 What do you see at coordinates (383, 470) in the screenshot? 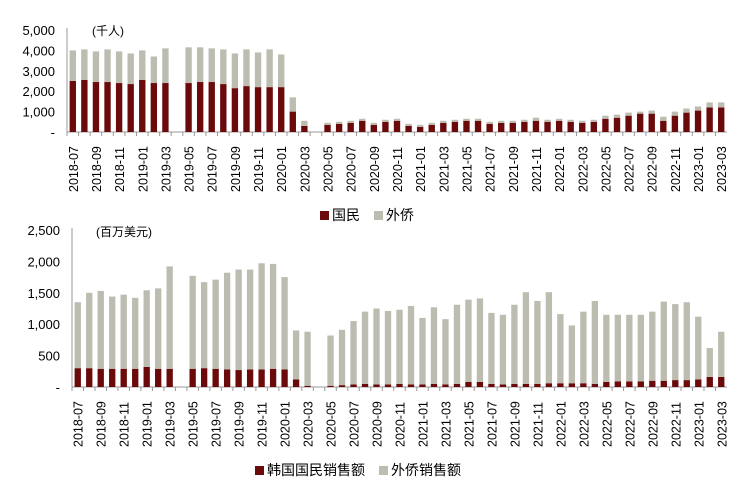
I see `foreign-sales-swatch` at bounding box center [383, 470].